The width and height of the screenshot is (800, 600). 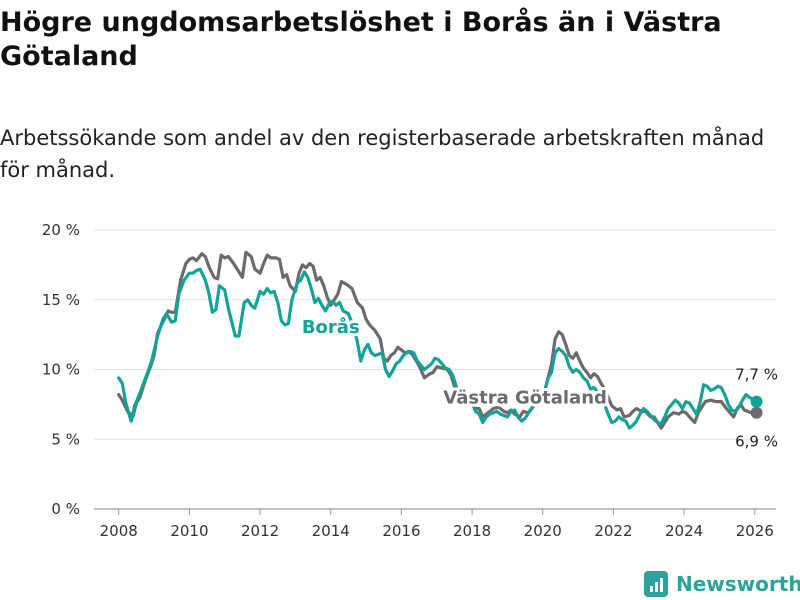 I want to click on series-label: Borås, so click(x=331, y=327).